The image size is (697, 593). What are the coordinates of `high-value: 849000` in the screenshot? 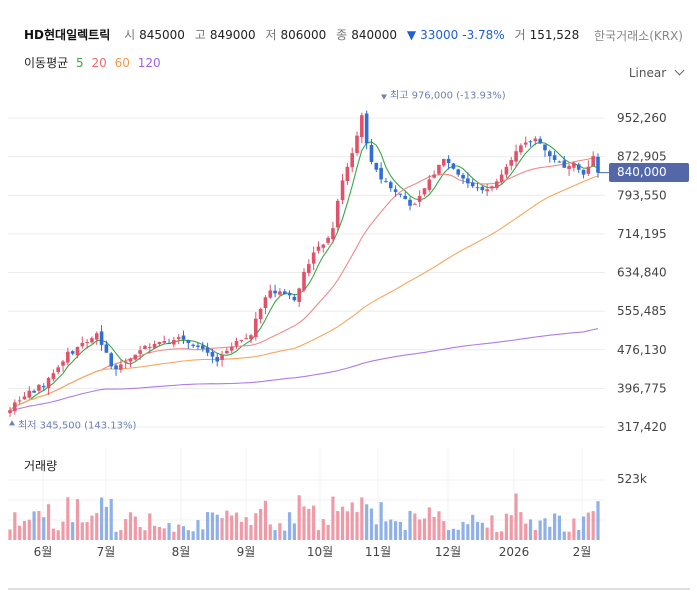 It's located at (232, 35).